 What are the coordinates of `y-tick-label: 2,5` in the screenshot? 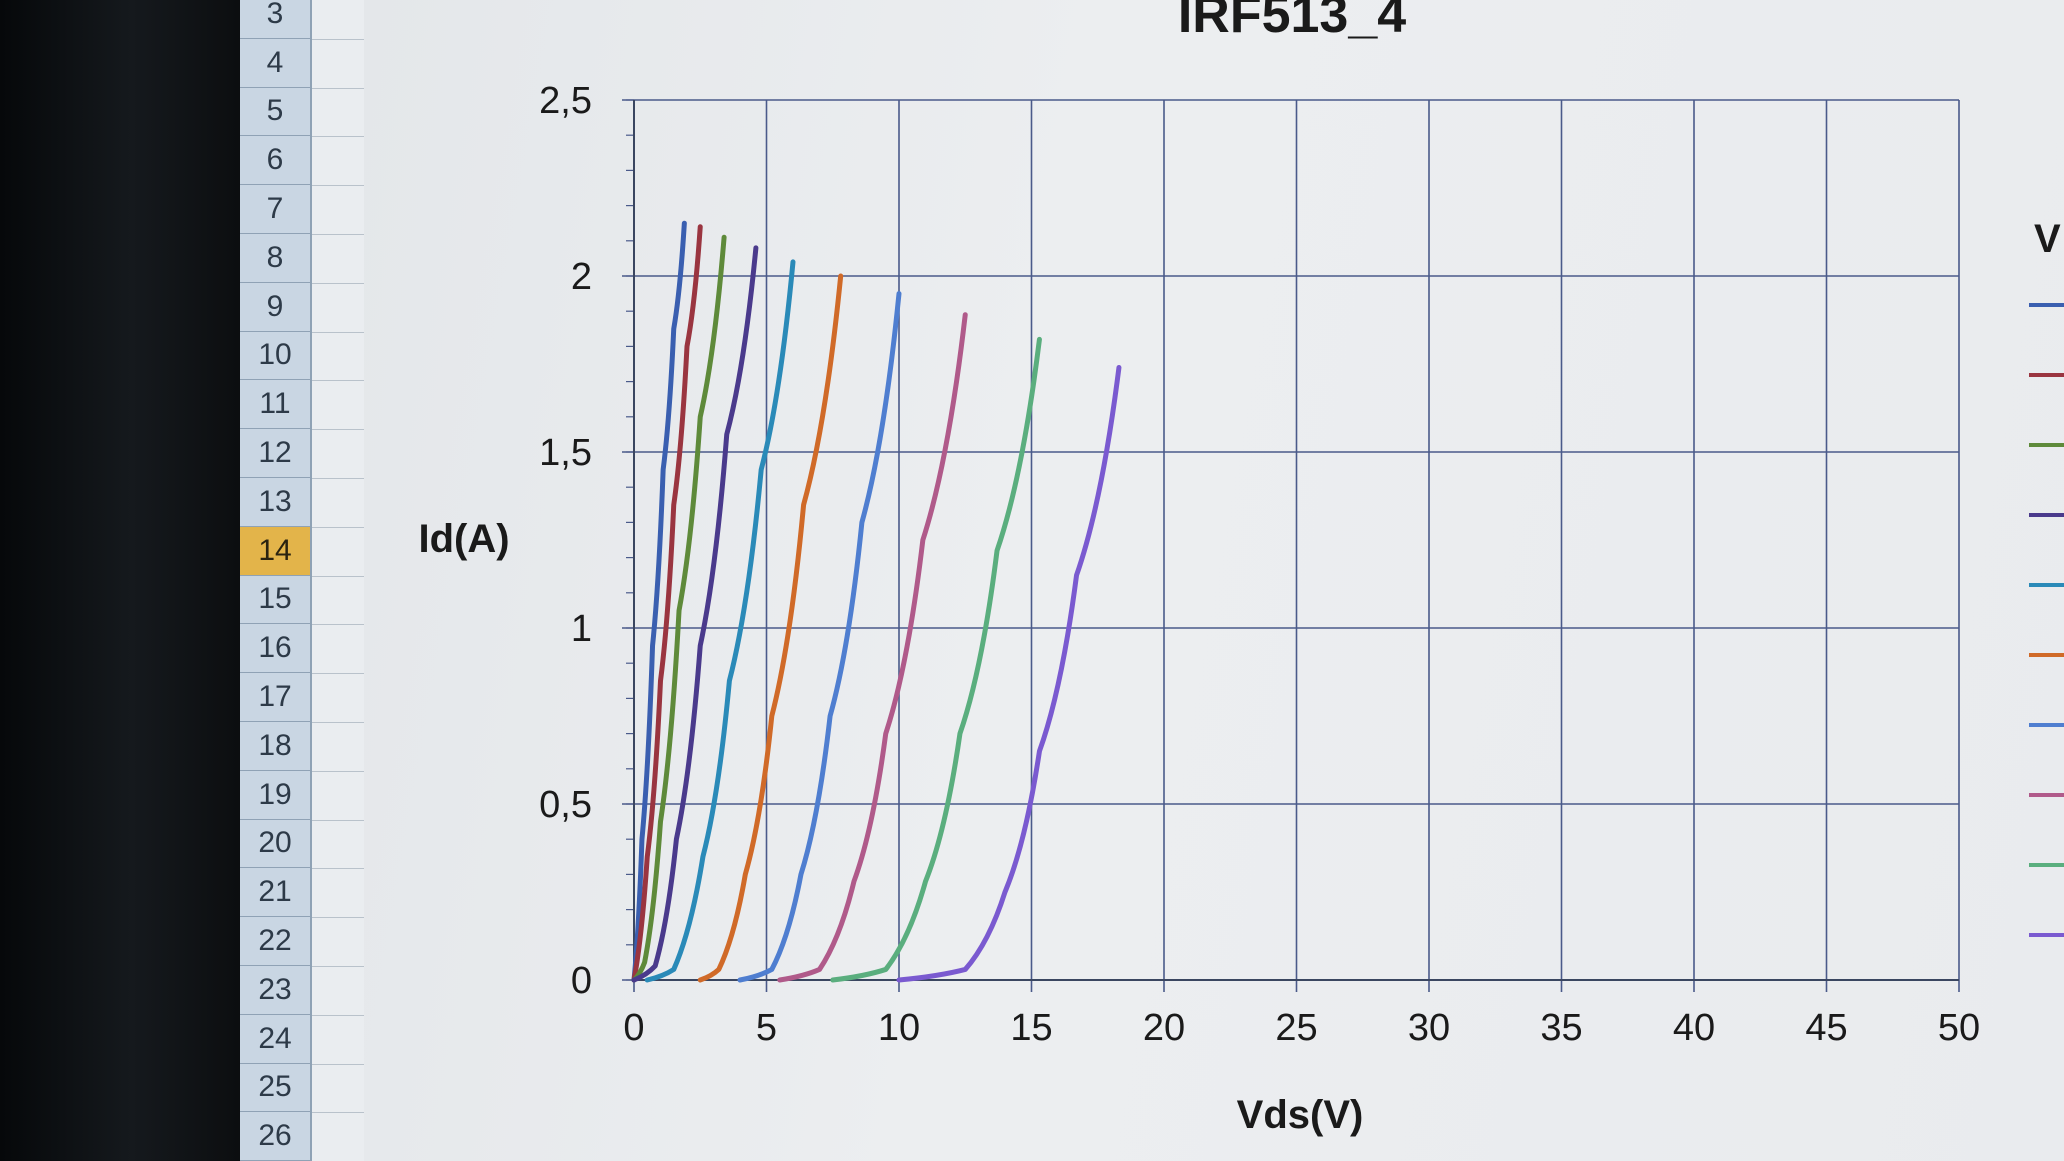 It's located at (565, 101).